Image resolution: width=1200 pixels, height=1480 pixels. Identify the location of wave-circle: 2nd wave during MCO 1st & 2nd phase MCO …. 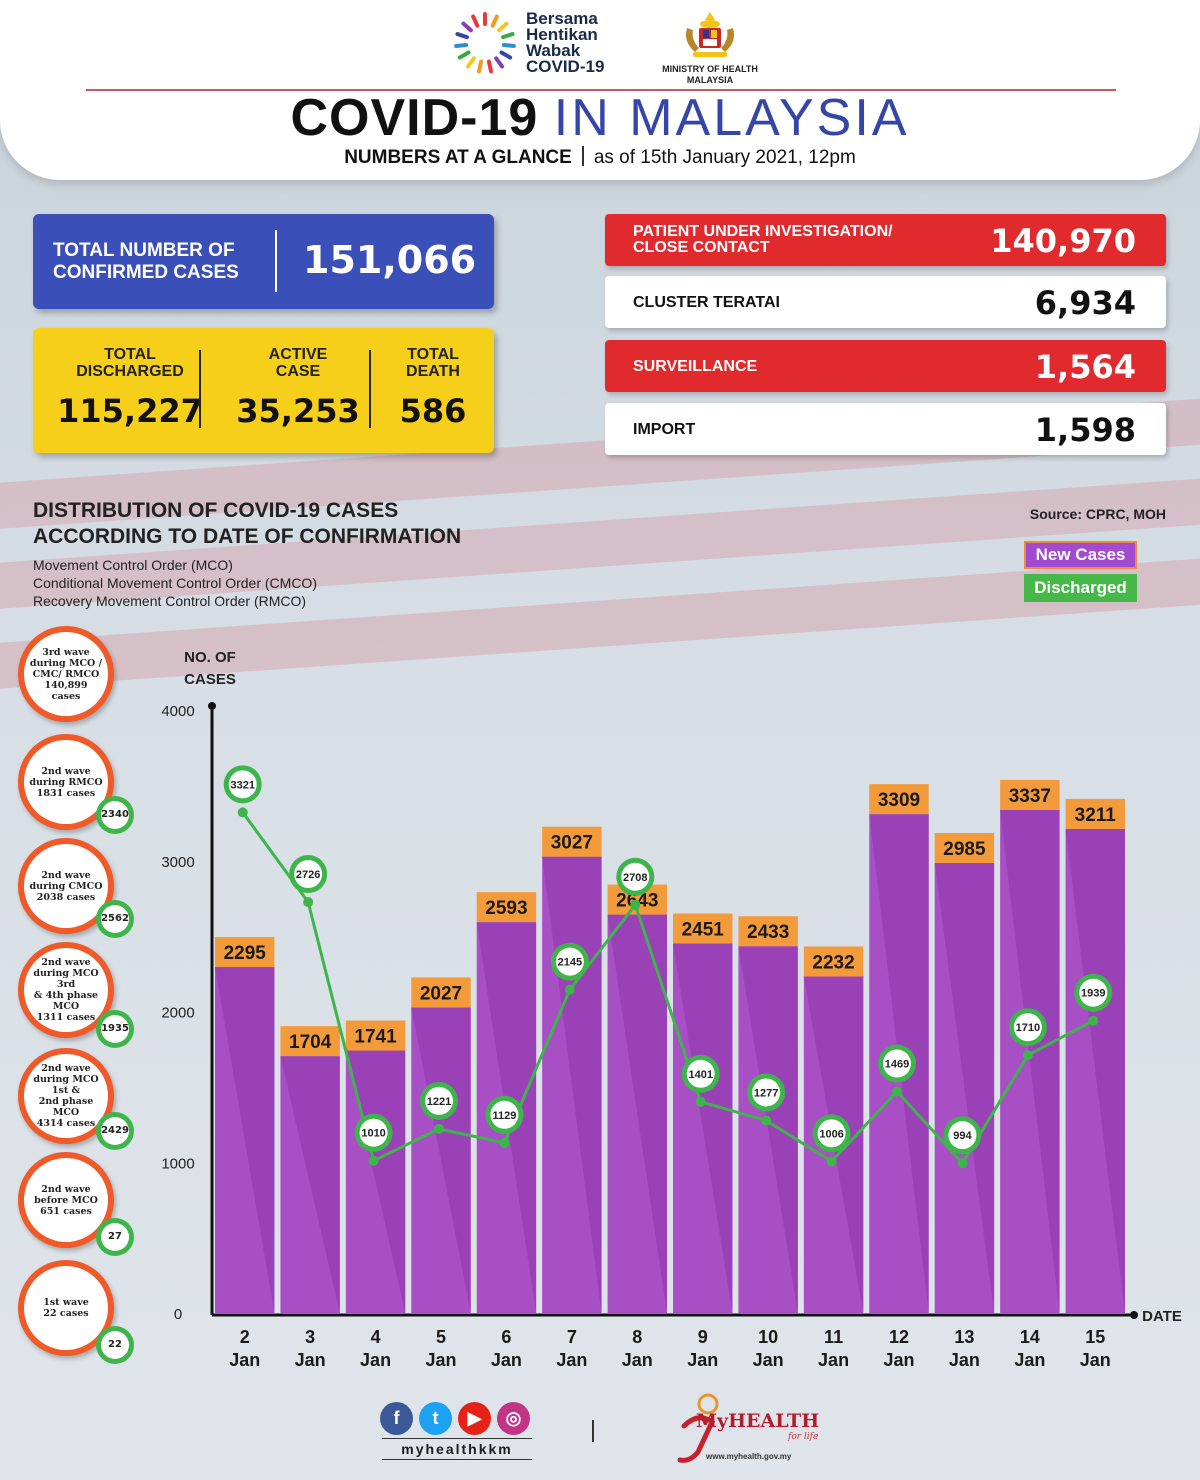
(76, 1099).